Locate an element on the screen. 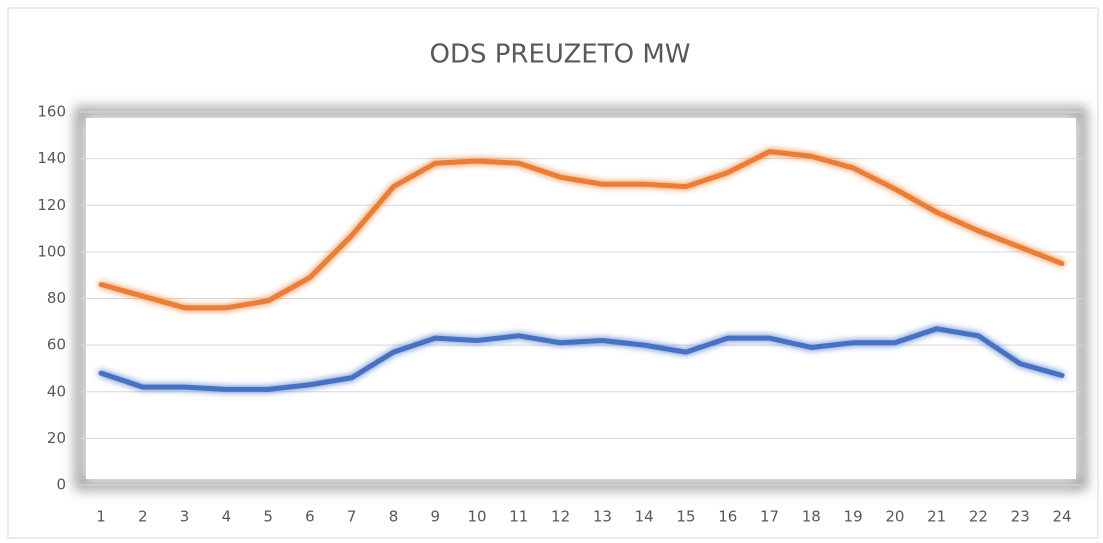 This screenshot has width=1103, height=543. x-tick-label: 20 is located at coordinates (894, 517).